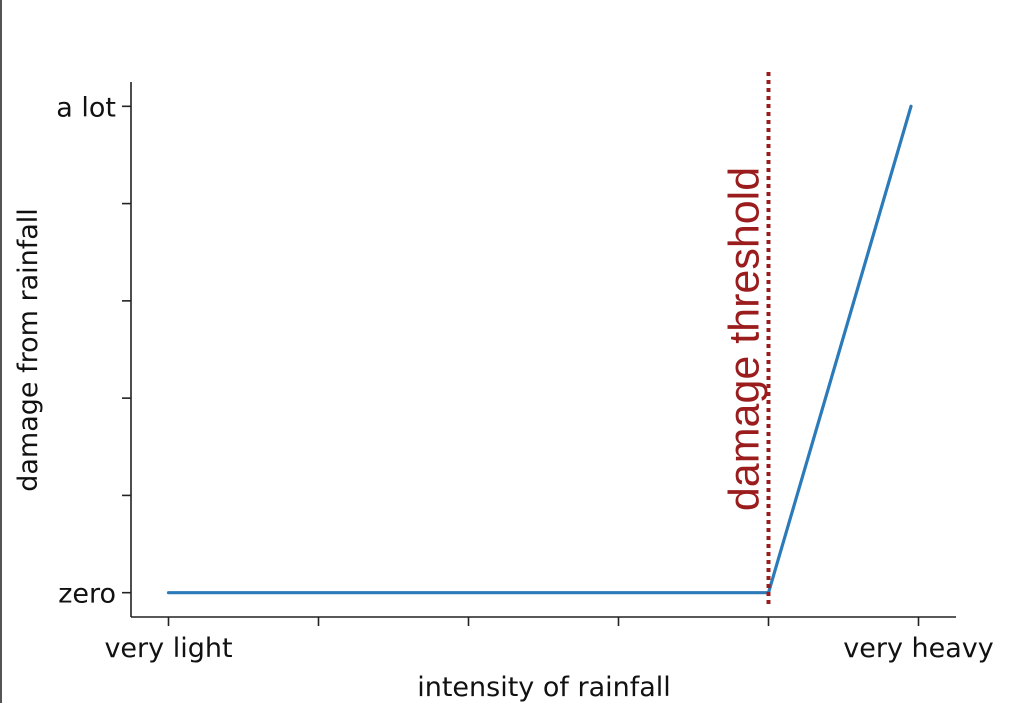 Image resolution: width=1023 pixels, height=703 pixels. What do you see at coordinates (918, 648) in the screenshot?
I see `x-tick-label: very heavy` at bounding box center [918, 648].